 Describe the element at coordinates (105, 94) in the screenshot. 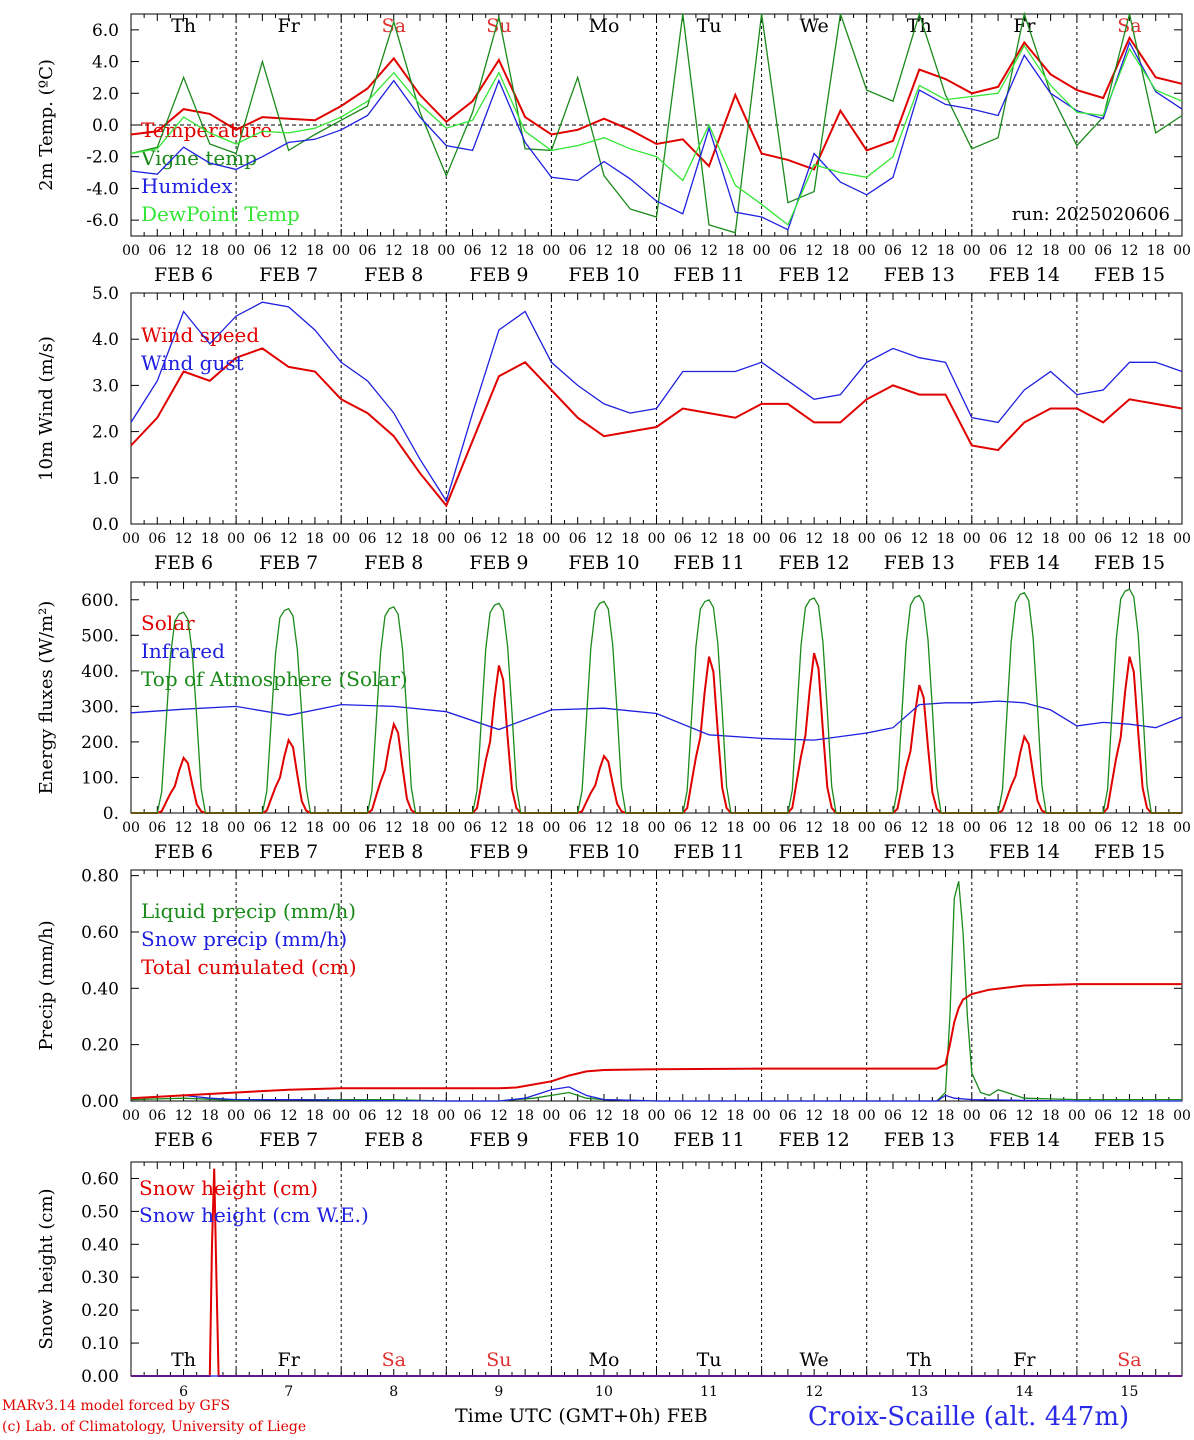

I see `y-tick-label: 2.0` at that location.